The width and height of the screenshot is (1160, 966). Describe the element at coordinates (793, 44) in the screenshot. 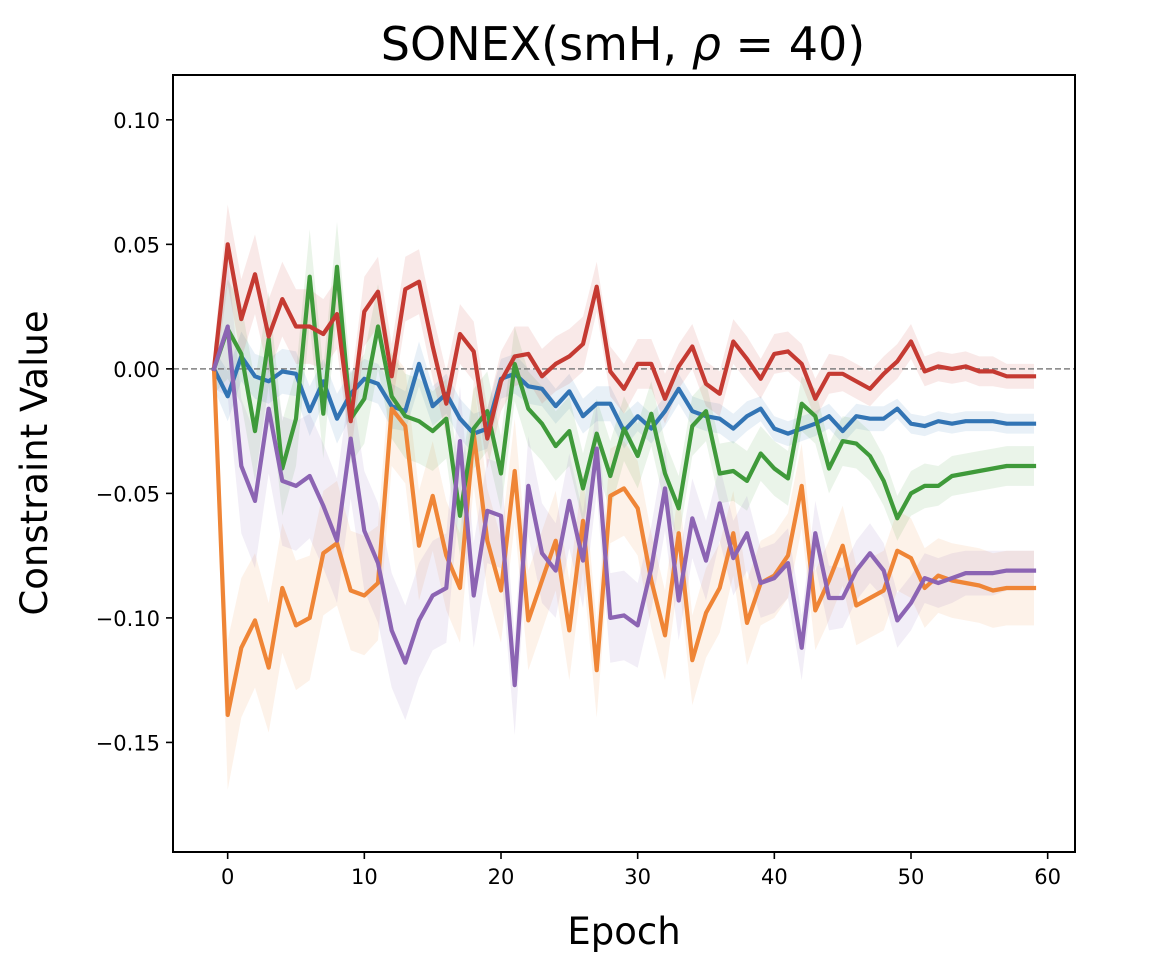

I see `chart-title-suffix: = 40)` at that location.